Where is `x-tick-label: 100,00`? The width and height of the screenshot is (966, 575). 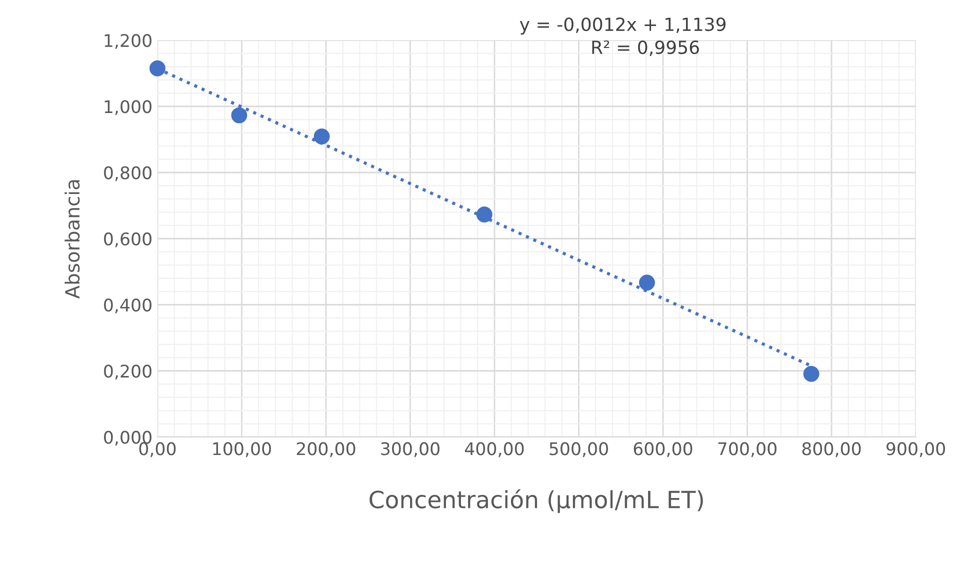
x-tick-label: 100,00 is located at coordinates (242, 450).